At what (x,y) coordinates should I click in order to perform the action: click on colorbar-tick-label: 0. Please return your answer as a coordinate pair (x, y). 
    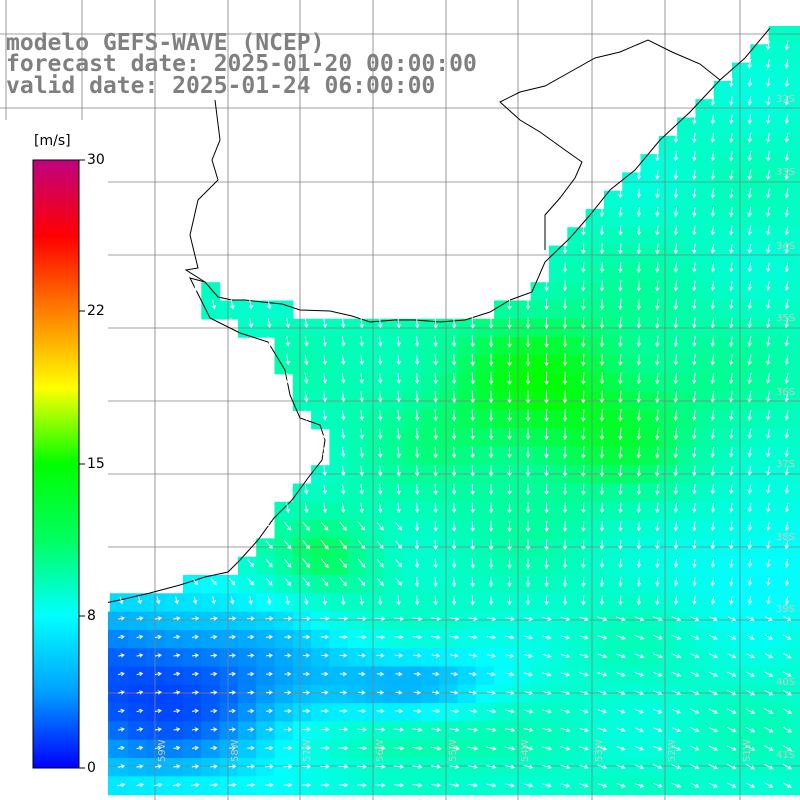
    Looking at the image, I should click on (91, 768).